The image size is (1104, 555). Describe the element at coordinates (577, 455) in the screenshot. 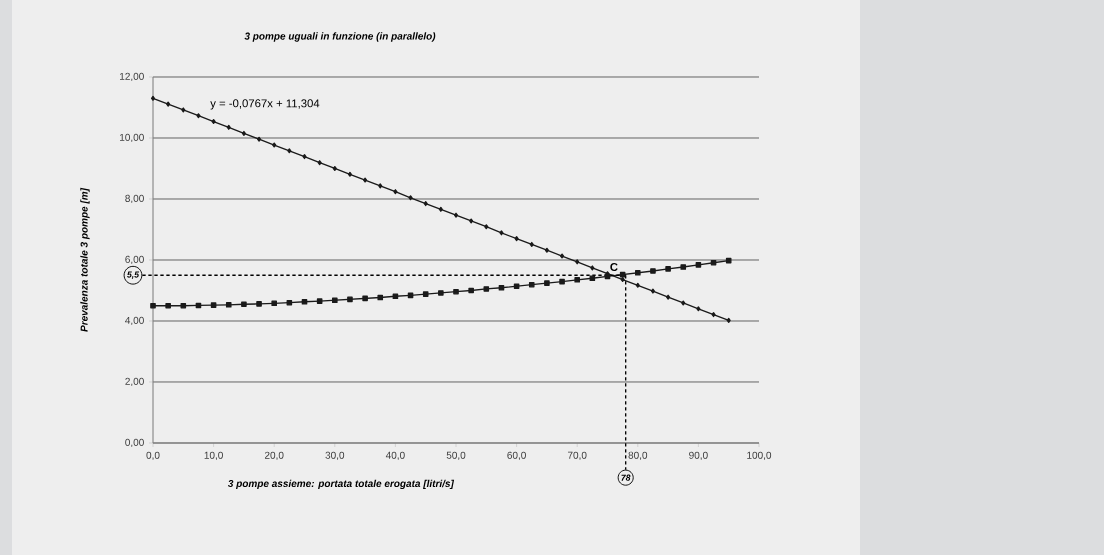

I see `x-tick-label: 70,0` at that location.